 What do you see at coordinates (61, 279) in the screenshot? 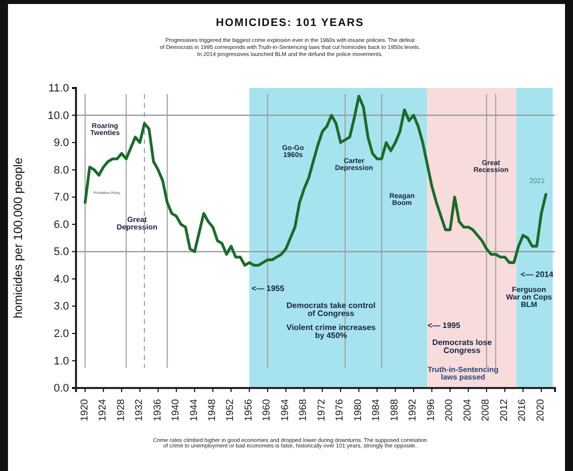
I see `y-tick-label: 4.0` at bounding box center [61, 279].